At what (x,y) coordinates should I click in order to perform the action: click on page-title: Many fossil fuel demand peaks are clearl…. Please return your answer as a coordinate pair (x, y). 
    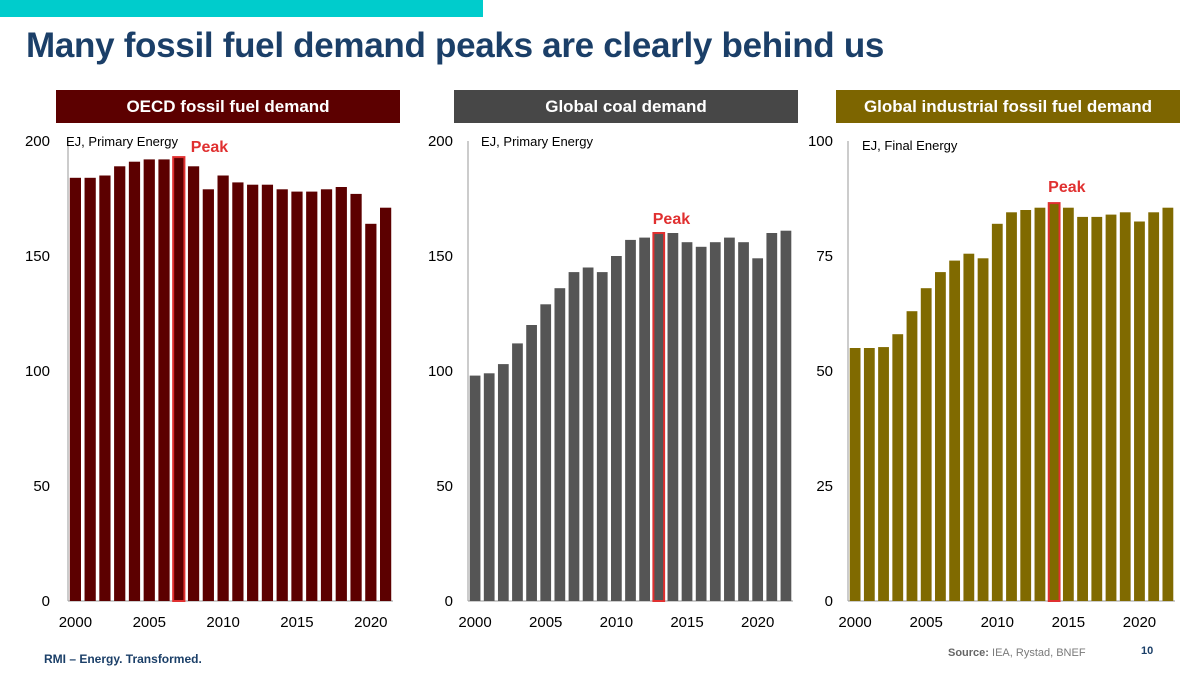
    Looking at the image, I should click on (455, 45).